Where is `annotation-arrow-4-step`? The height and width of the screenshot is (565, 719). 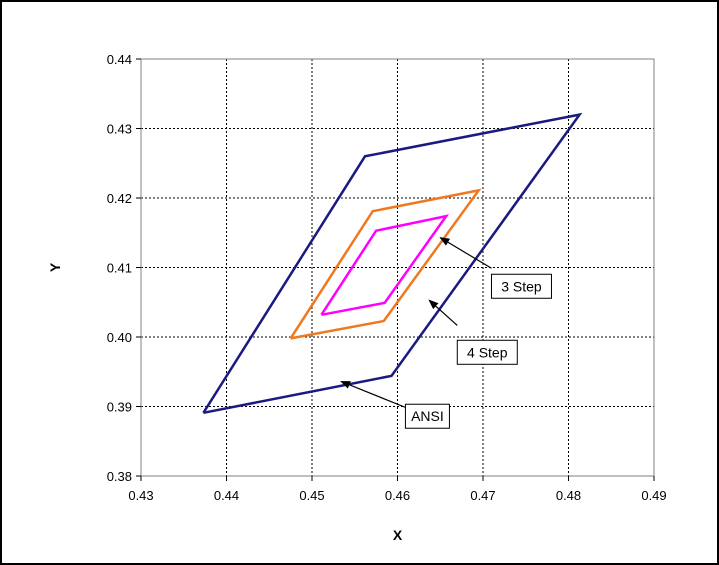
annotation-arrow-4-step is located at coordinates (443, 312).